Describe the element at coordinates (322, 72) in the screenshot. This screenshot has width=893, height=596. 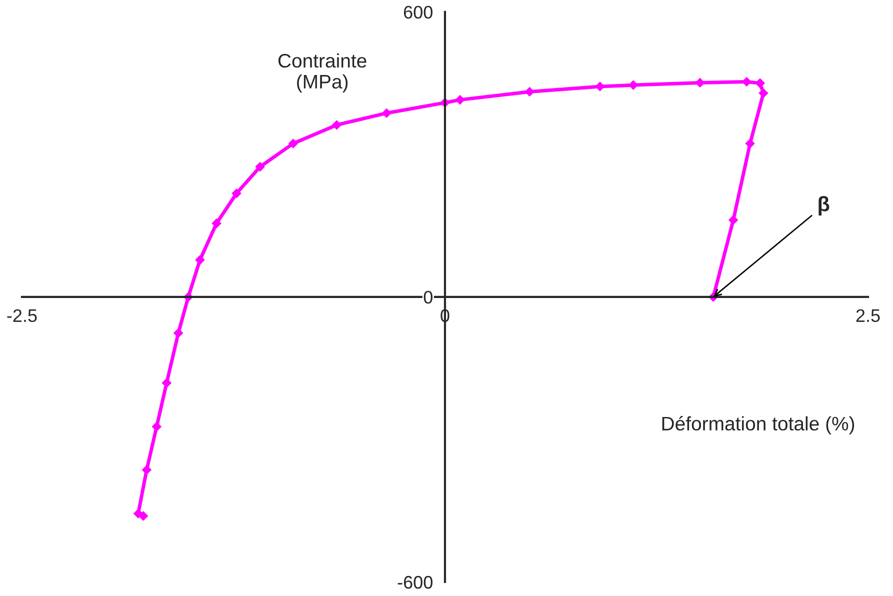
I see `y-axis-title: Contrainte (MPa)` at that location.